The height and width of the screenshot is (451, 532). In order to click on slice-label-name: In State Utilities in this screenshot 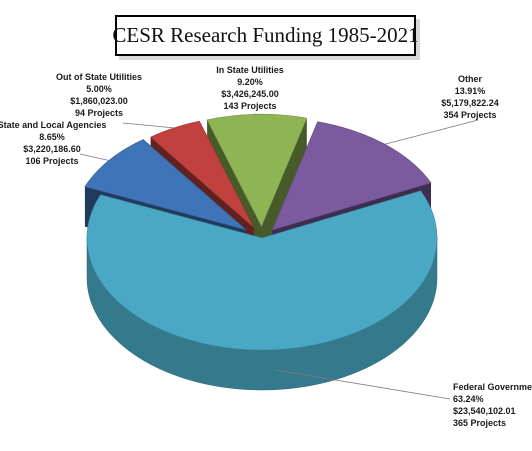, I will do `click(250, 70)`.